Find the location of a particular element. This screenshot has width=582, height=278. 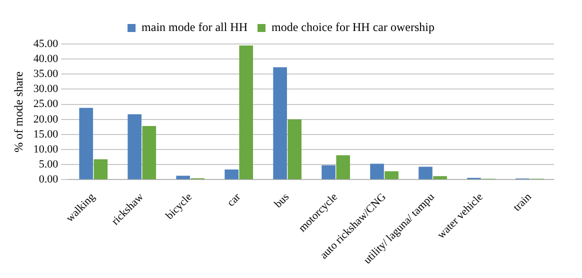

y-tick-label: 0.00 is located at coordinates (48, 180).